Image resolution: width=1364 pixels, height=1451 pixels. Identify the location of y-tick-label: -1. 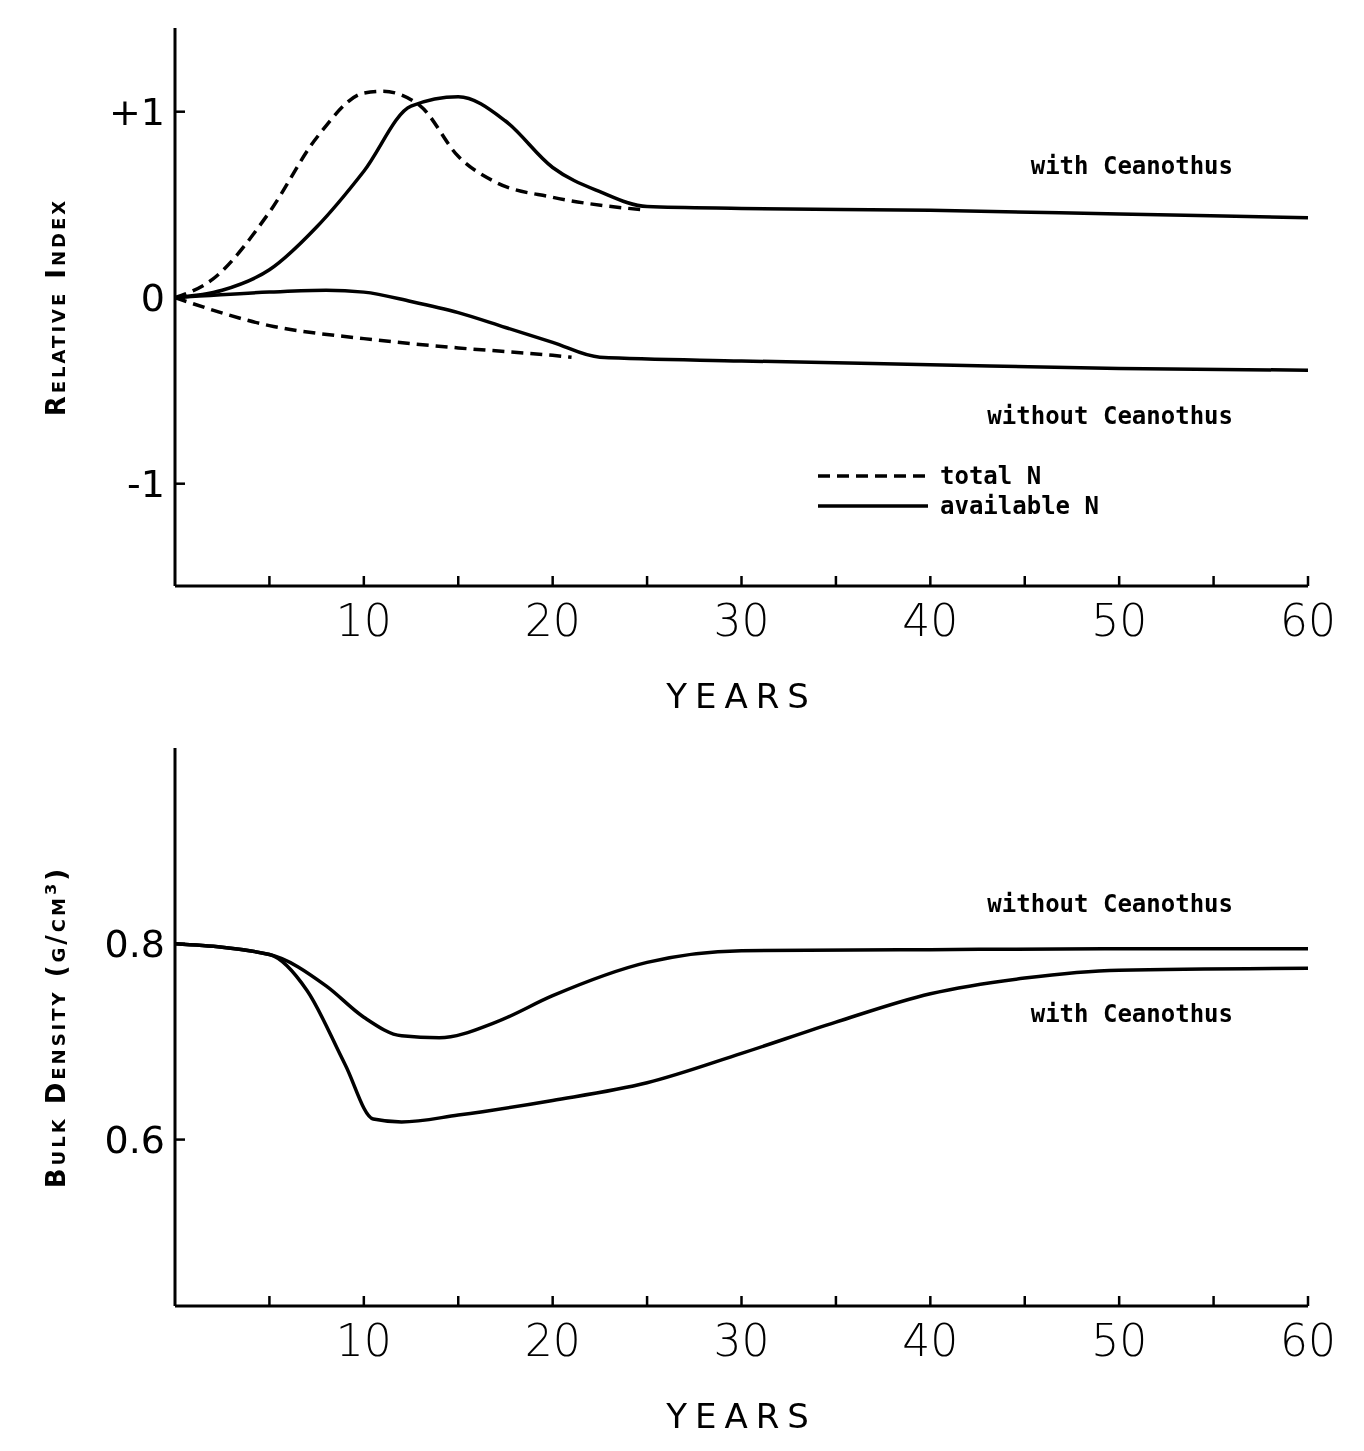
(146, 484).